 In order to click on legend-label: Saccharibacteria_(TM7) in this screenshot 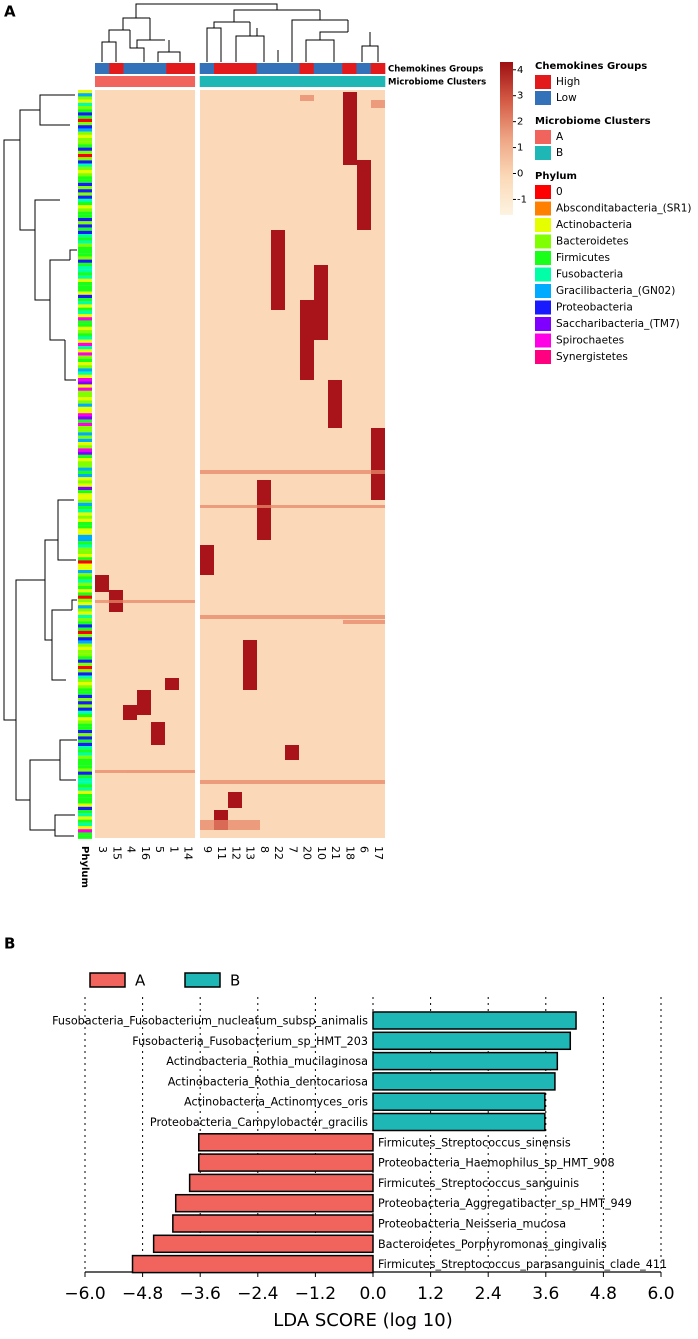, I will do `click(618, 324)`.